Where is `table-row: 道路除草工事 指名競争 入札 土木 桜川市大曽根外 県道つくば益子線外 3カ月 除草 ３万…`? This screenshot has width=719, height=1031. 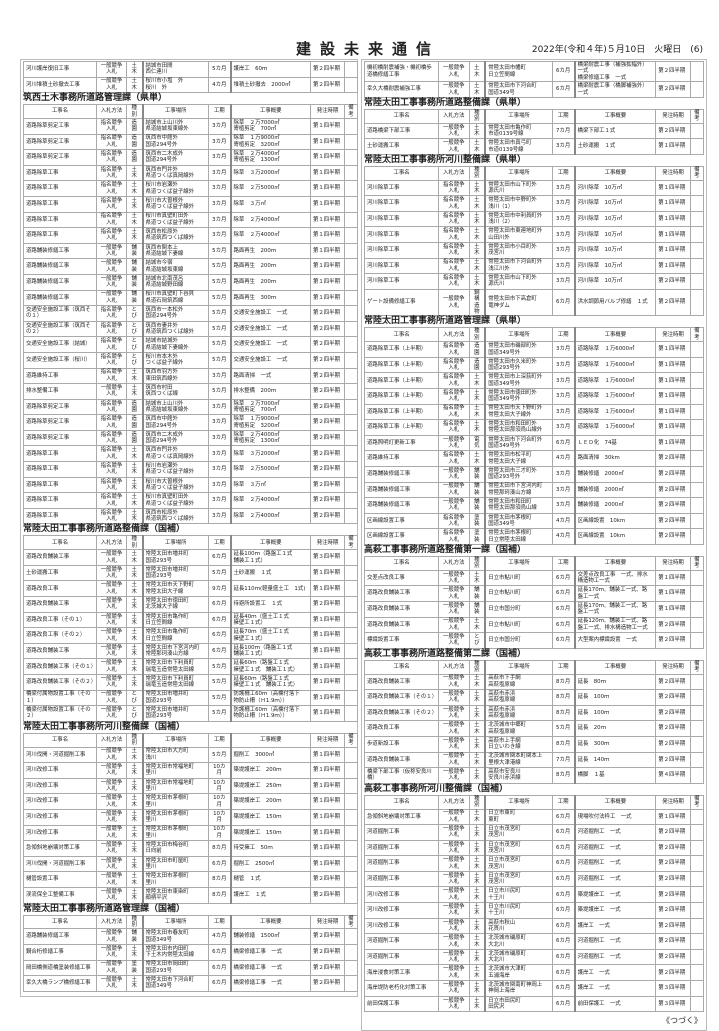
table-row: 道路除草工事 指名競争 入札 土木 桜川市大曽根外 県道つくば益子線外 3カ月 除草 ３万… is located at coordinates (190, 204).